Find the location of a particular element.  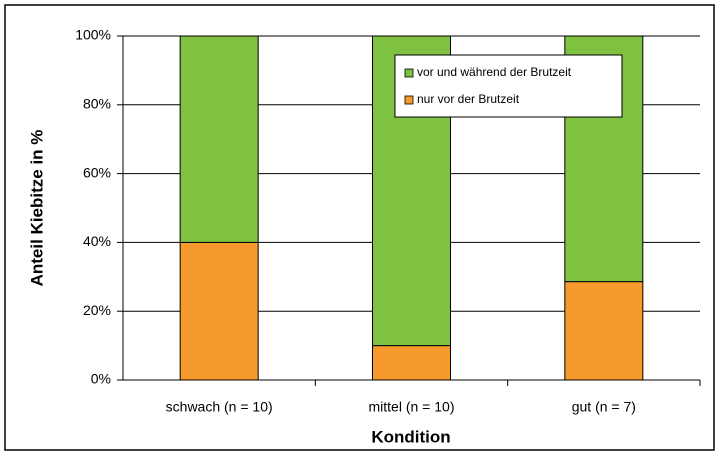

legend-box is located at coordinates (508, 86).